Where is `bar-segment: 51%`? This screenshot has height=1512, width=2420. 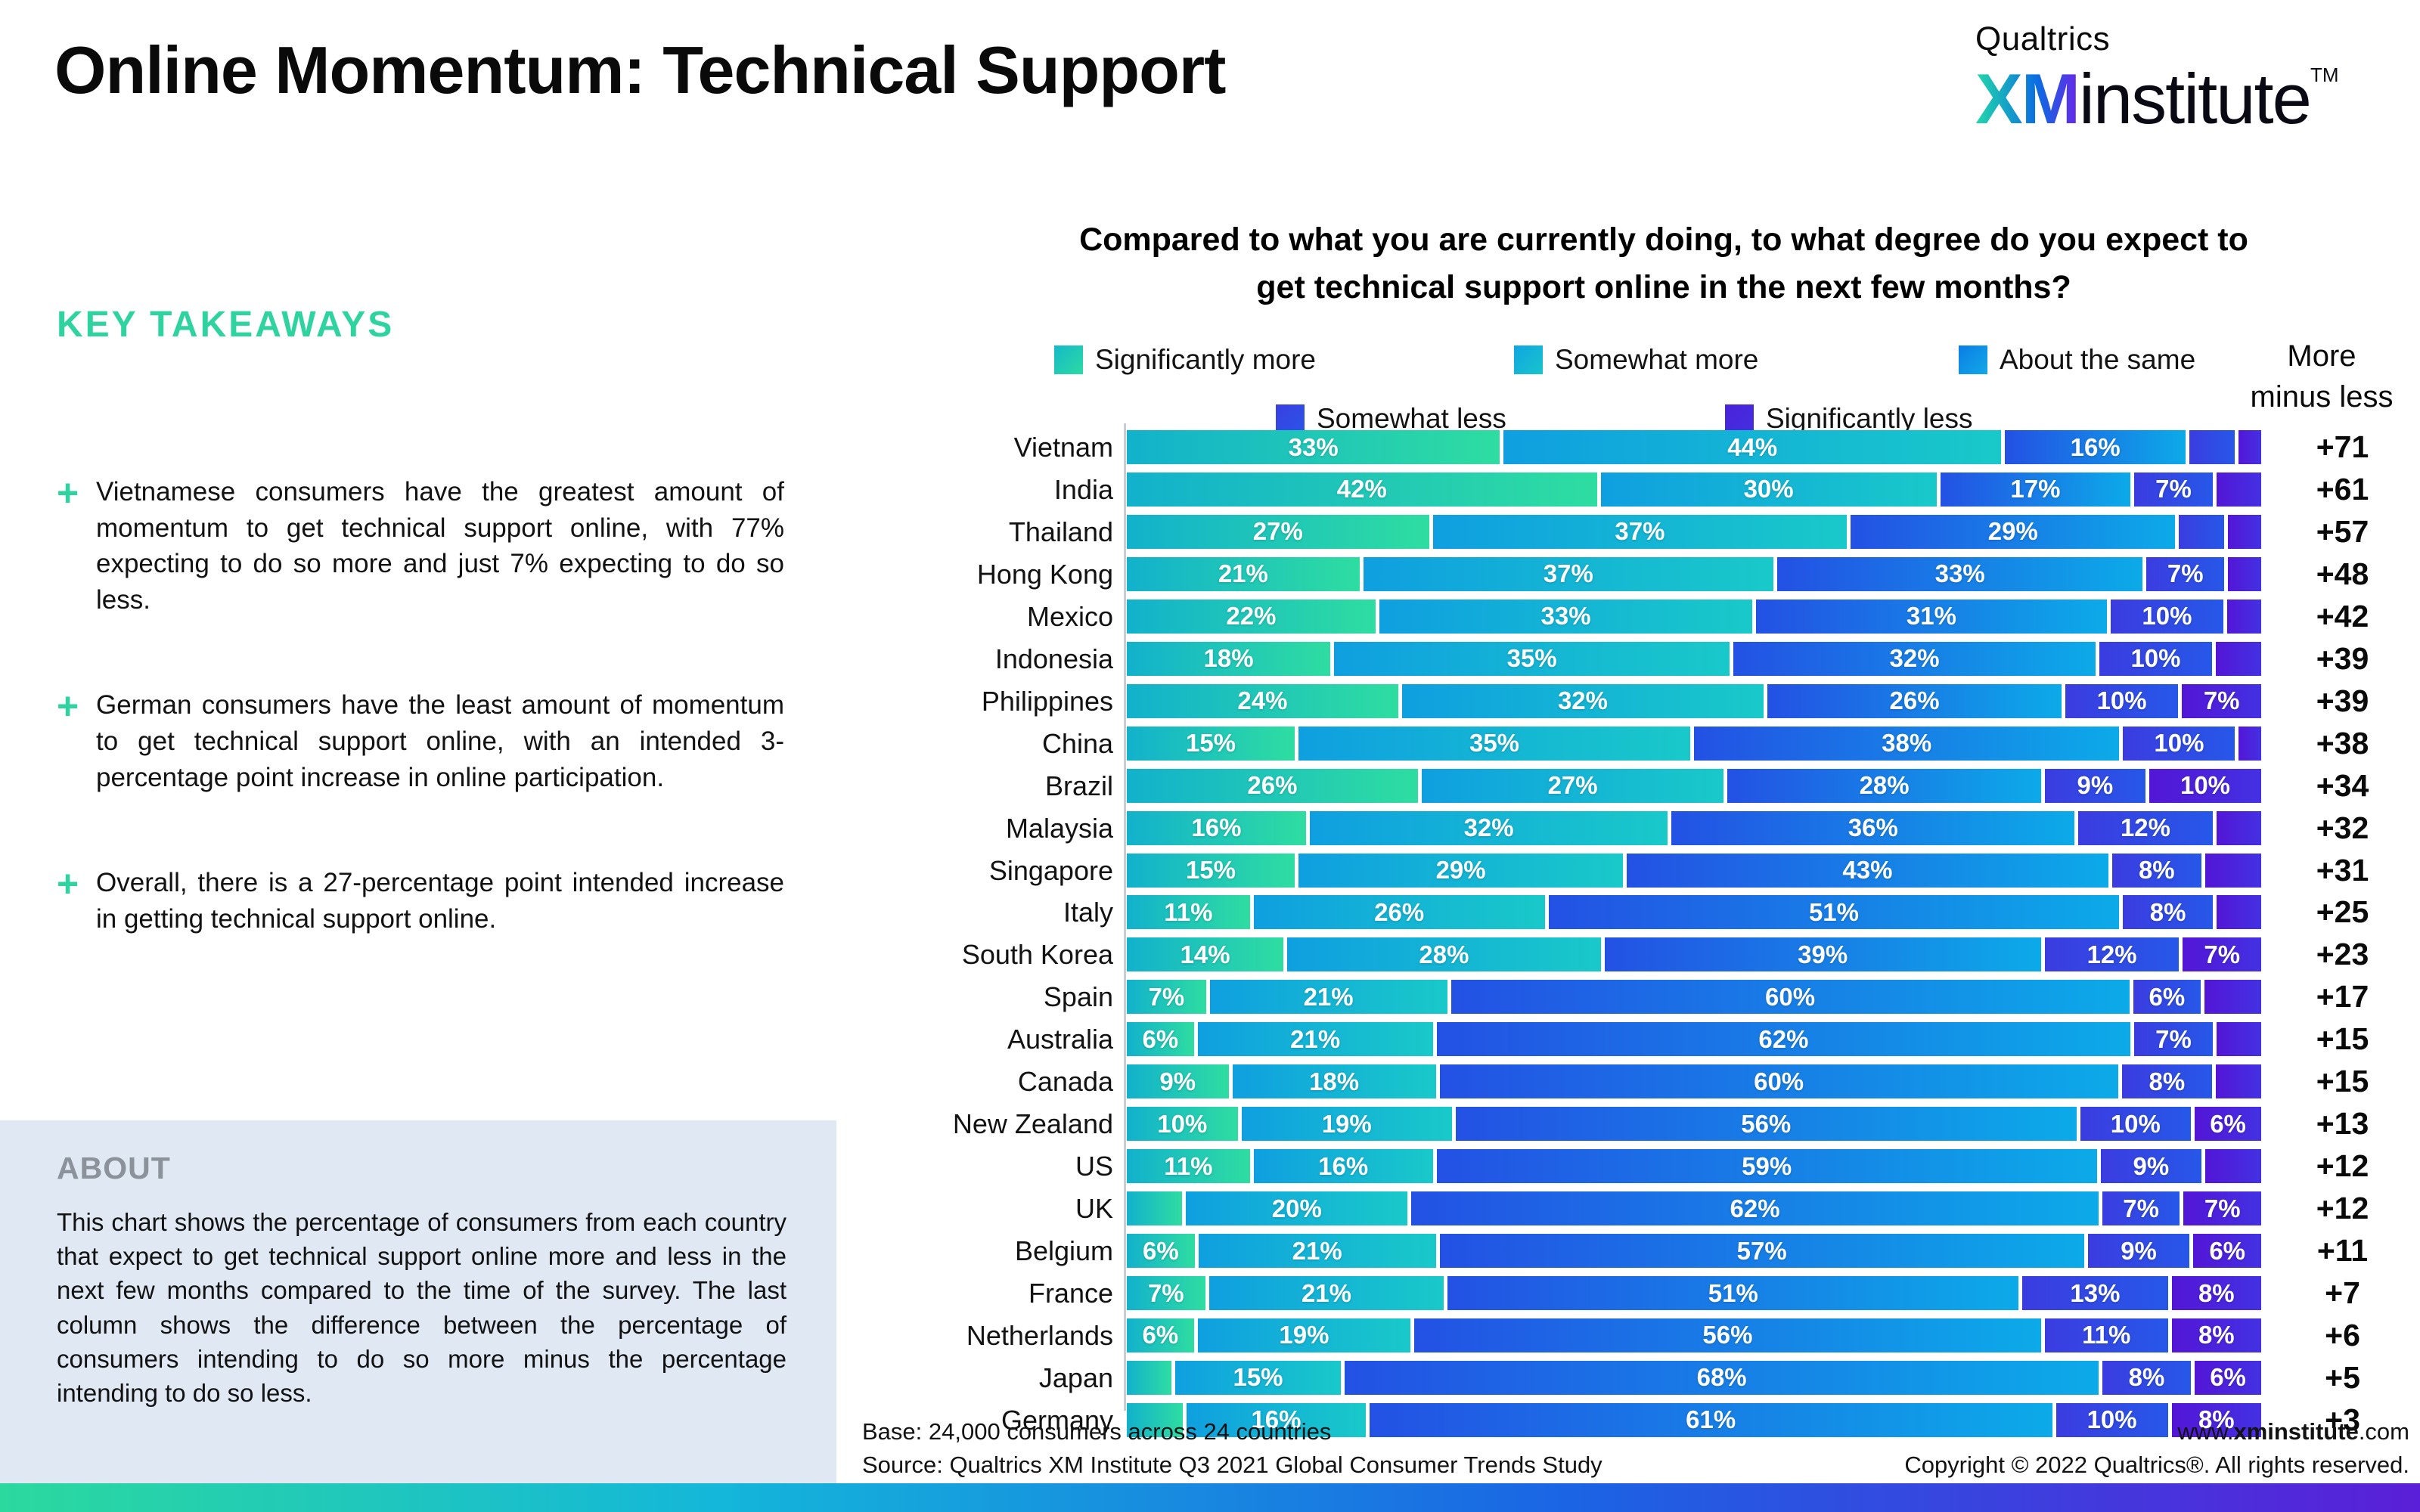 bar-segment: 51% is located at coordinates (1731, 1293).